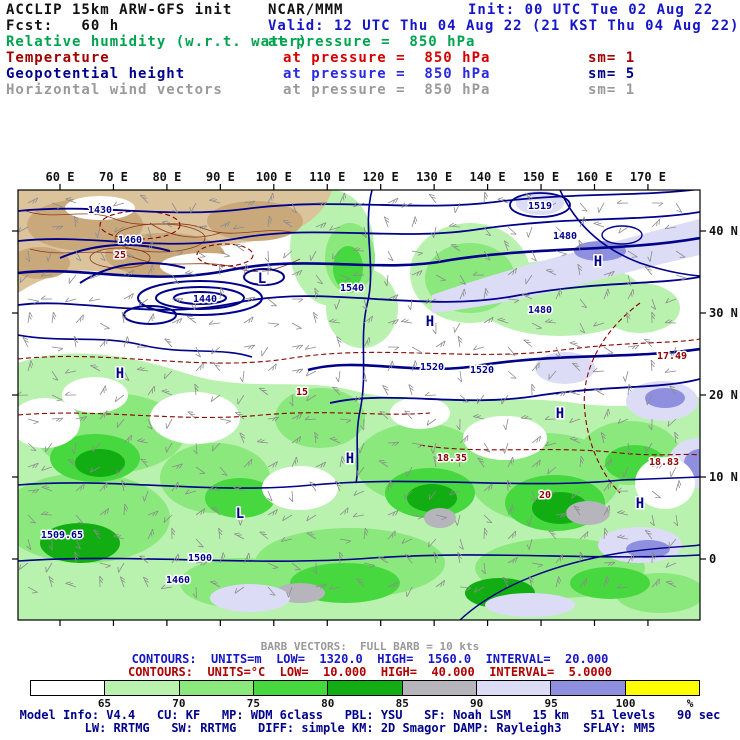 The width and height of the screenshot is (740, 740). I want to click on height-contour-label: 1430, so click(100, 210).